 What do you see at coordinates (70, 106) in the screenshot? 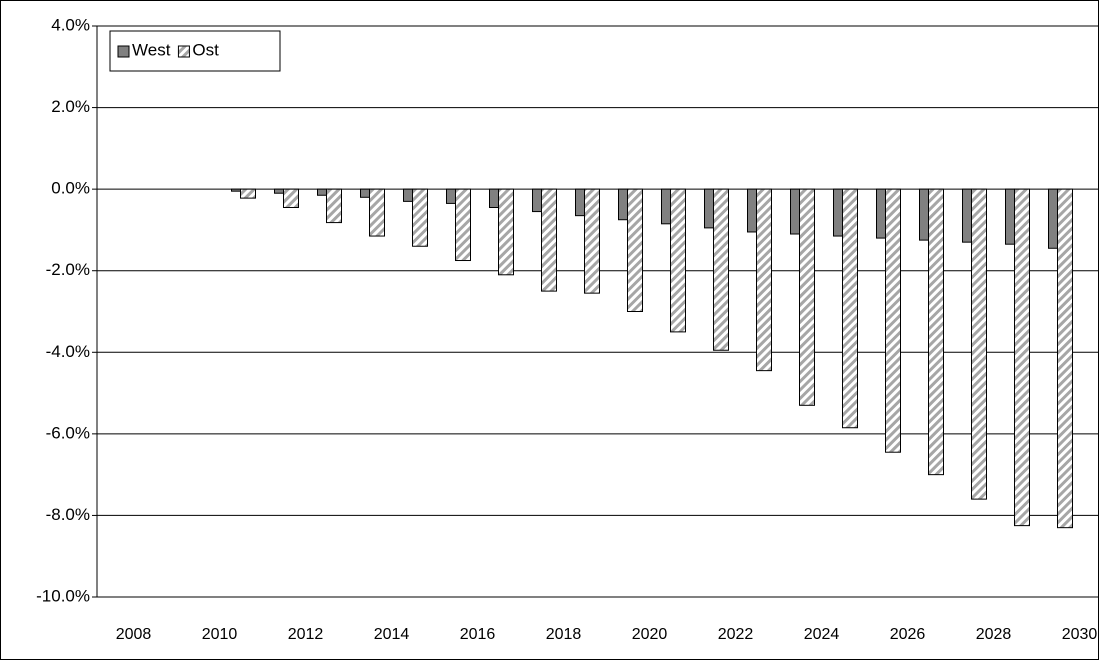
I see `y-tick-label: 2.0%` at bounding box center [70, 106].